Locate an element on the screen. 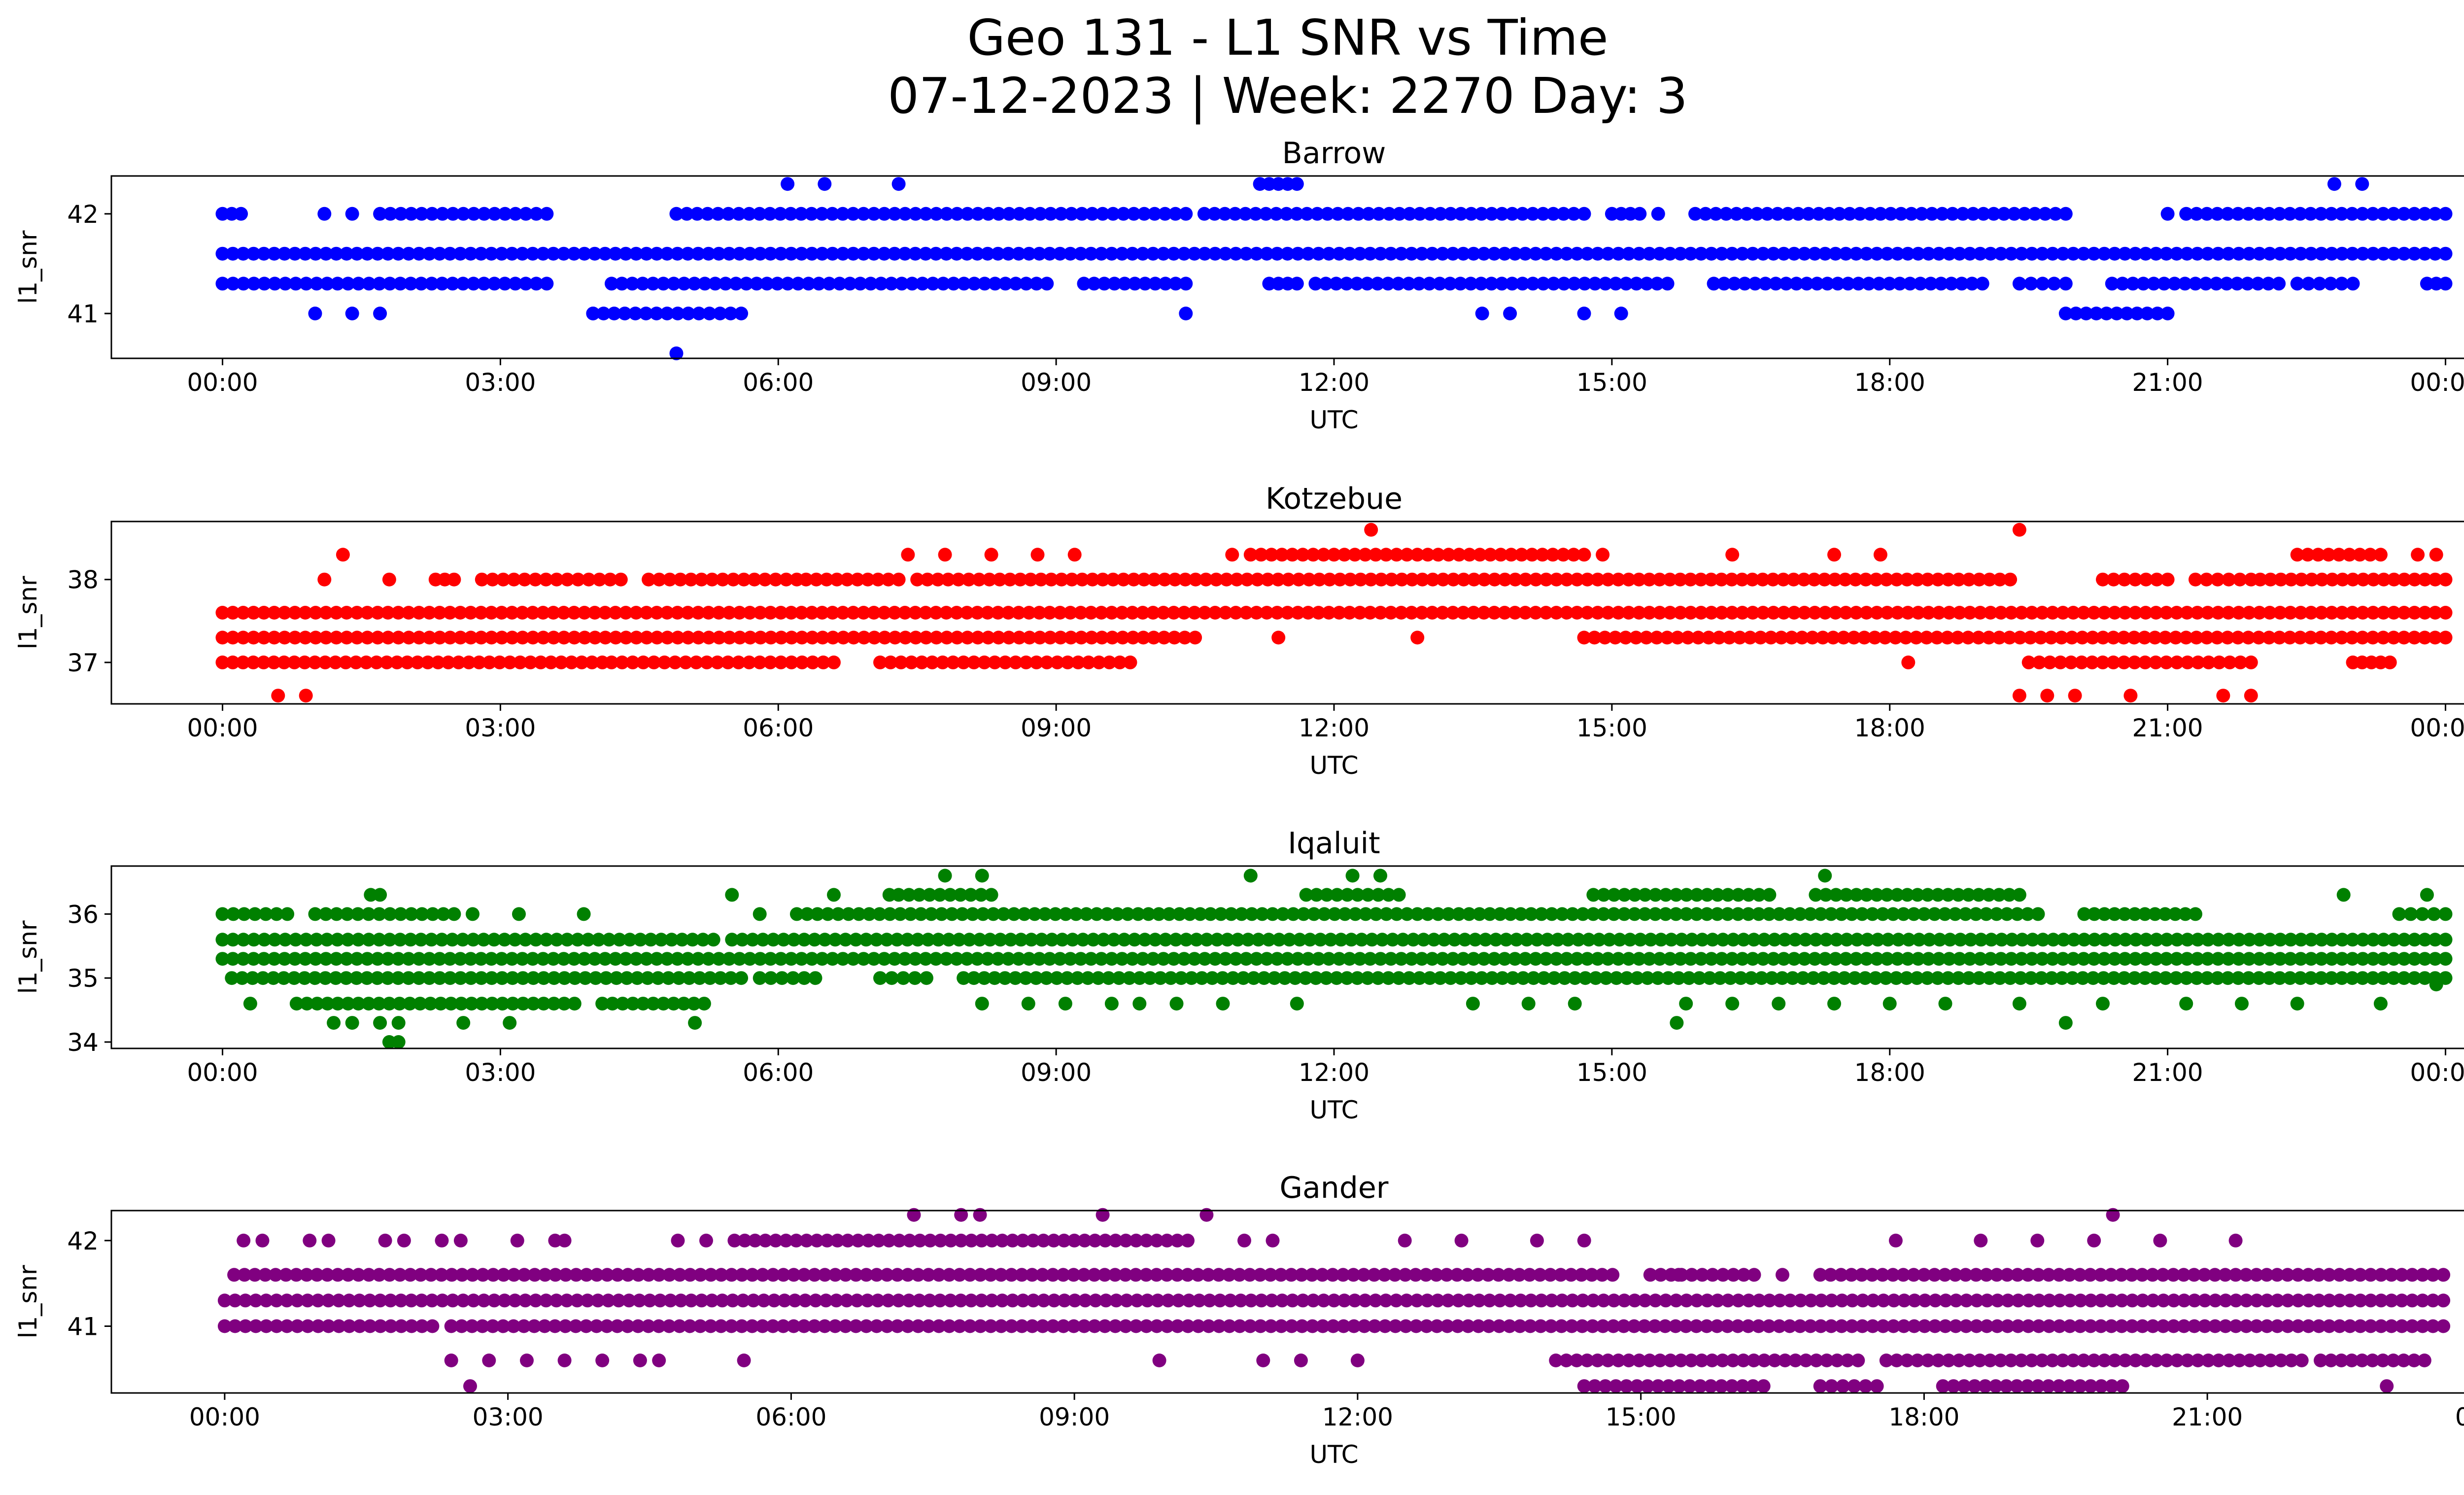  x-tick-label: 18:00 is located at coordinates (1923, 1417).